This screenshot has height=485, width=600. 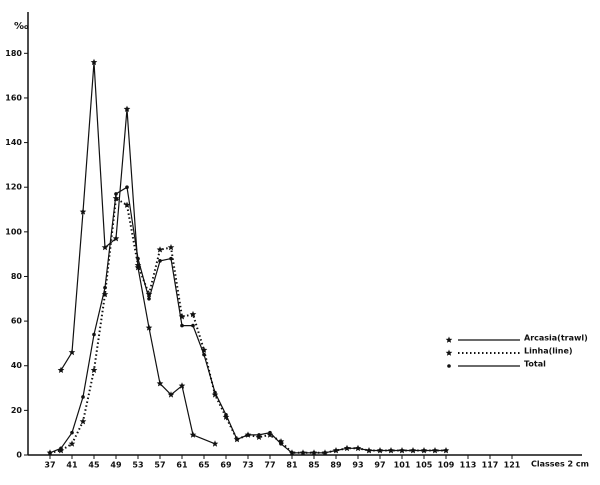 What do you see at coordinates (314, 465) in the screenshot?
I see `x-tick-label: 85` at bounding box center [314, 465].